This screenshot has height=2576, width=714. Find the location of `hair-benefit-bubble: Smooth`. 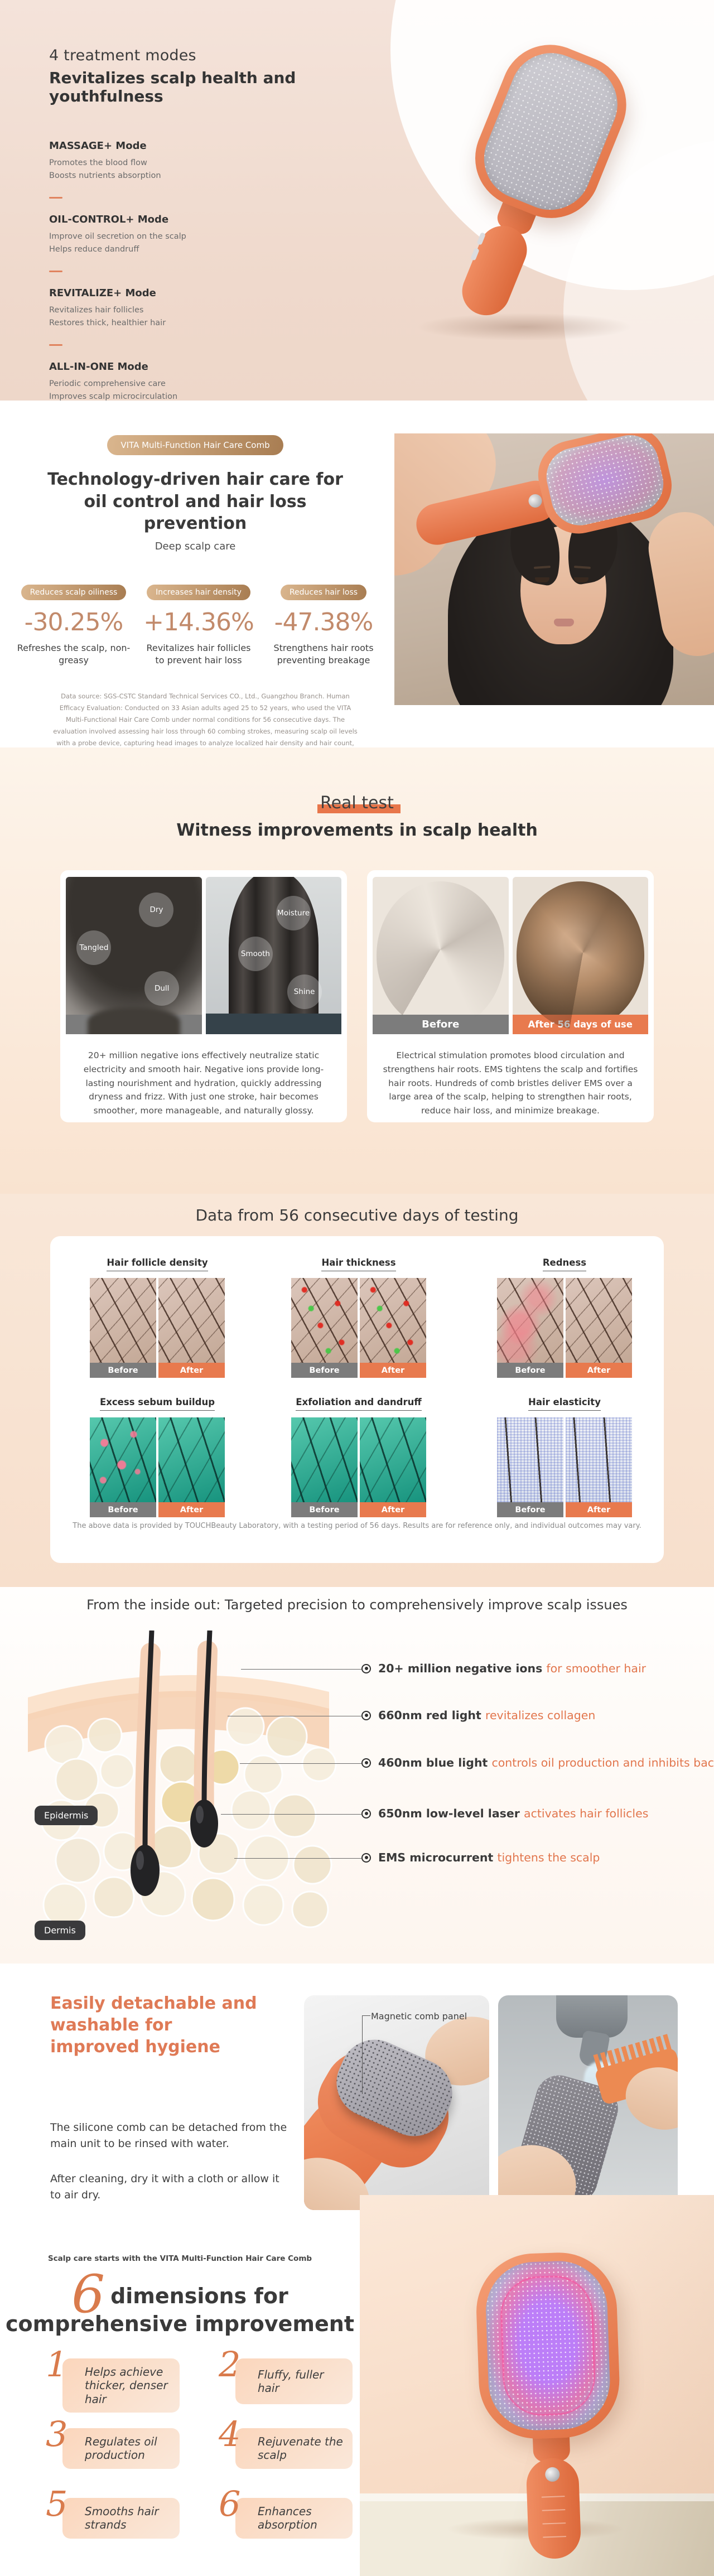

hair-benefit-bubble: Smooth is located at coordinates (256, 954).